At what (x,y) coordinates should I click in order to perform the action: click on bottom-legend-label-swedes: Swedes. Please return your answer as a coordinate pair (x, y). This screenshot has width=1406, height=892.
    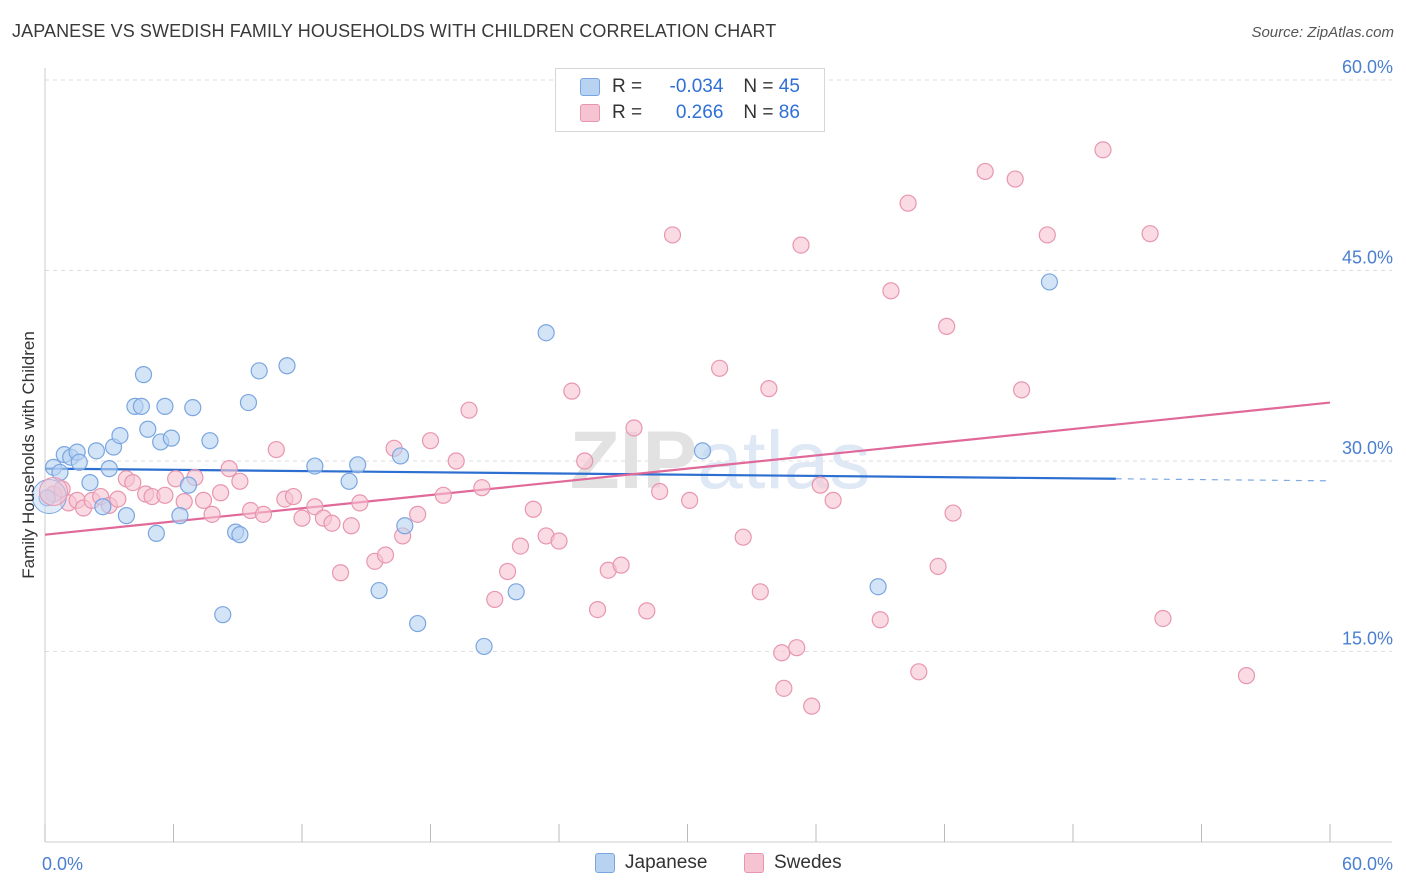
    Looking at the image, I should click on (808, 862).